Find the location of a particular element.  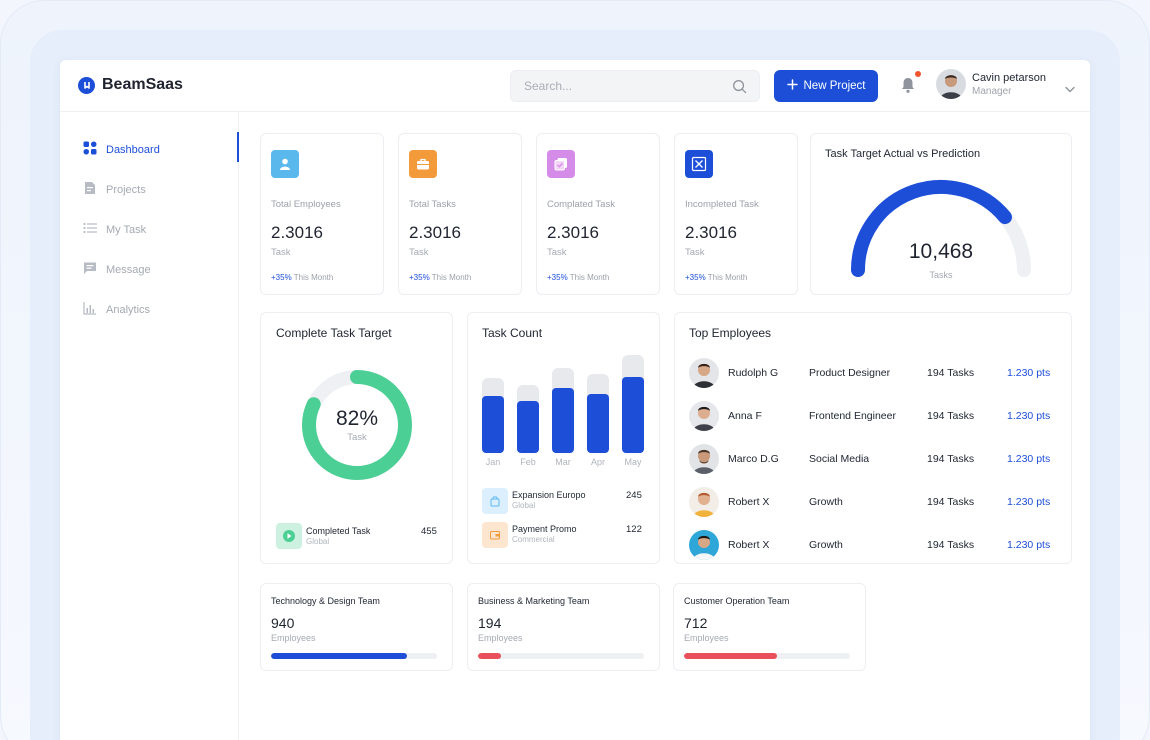

stat-label: Total Tasks is located at coordinates (432, 204).